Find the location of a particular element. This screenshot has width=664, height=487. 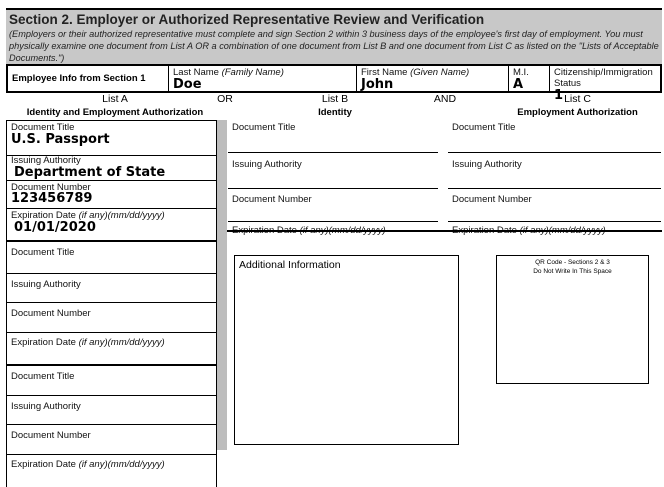

list-c-issuing: Issuing Authority is located at coordinates (554, 171).